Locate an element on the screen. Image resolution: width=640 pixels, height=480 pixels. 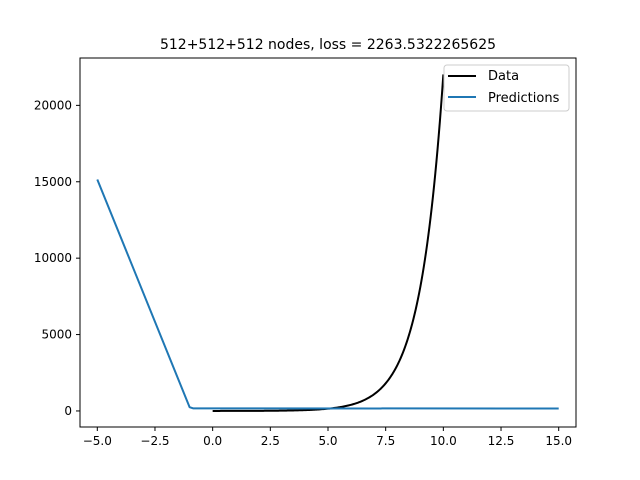
x-tick-label: 15.0 is located at coordinates (558, 441).